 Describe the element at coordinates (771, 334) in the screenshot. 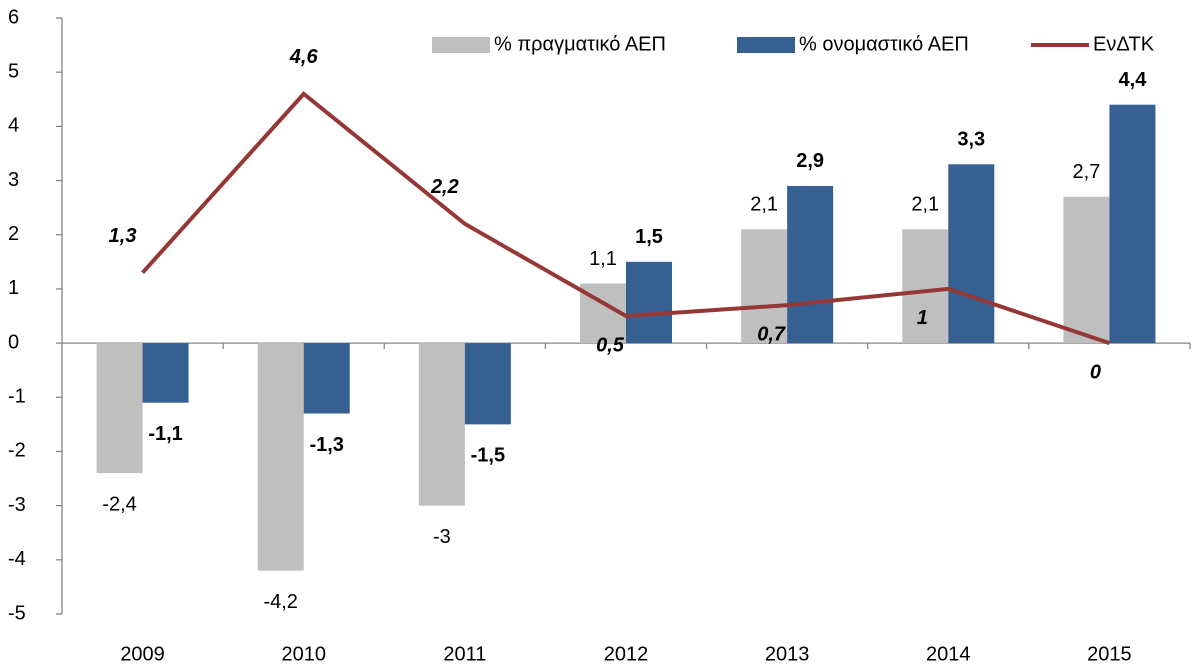

I see `line-label: 0,7` at that location.